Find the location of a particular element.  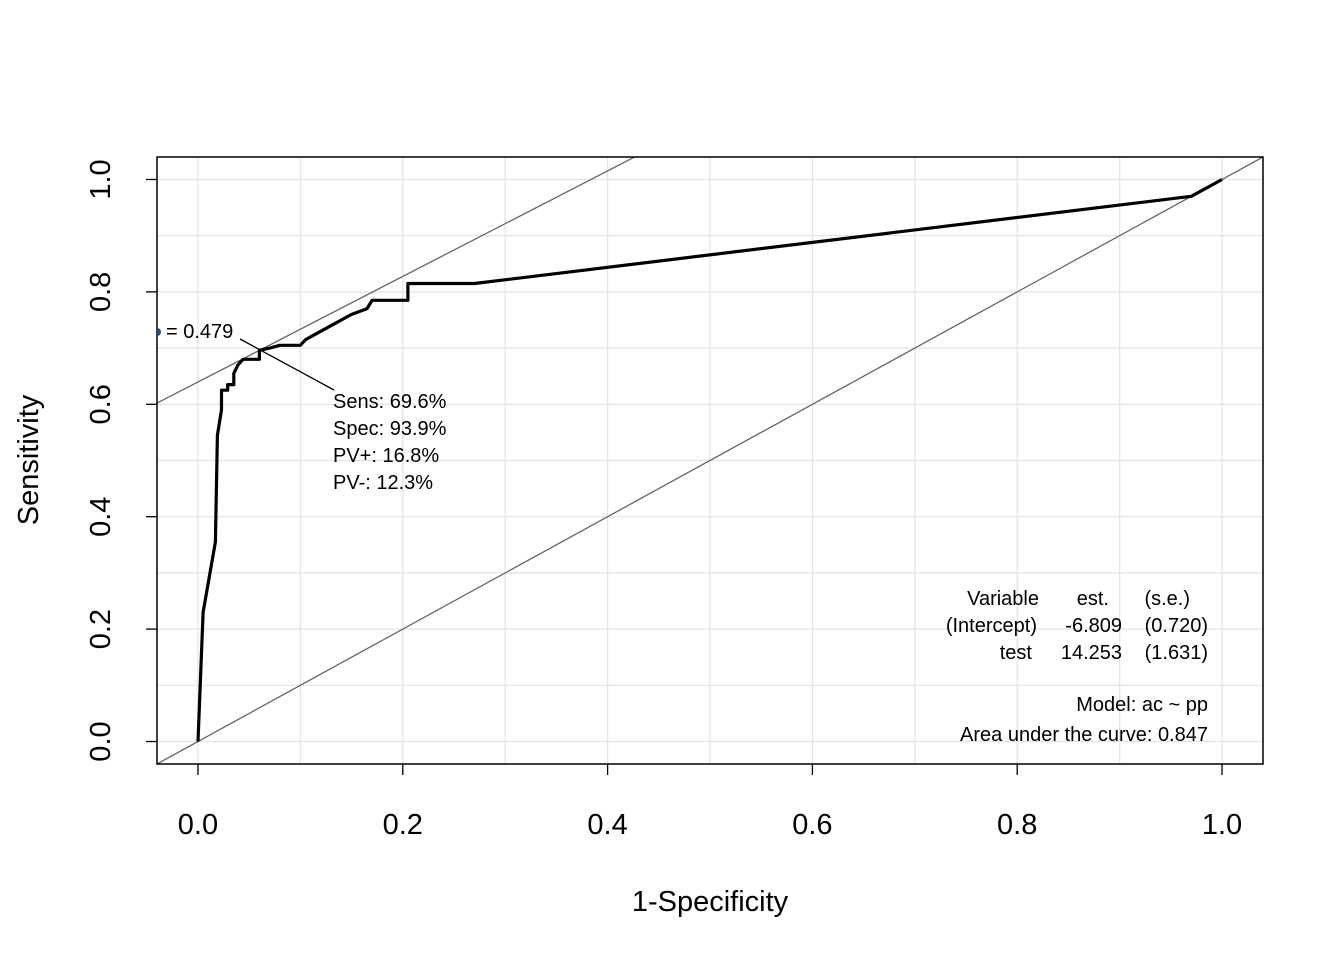

y-tick-label: 0.8 is located at coordinates (101, 292).